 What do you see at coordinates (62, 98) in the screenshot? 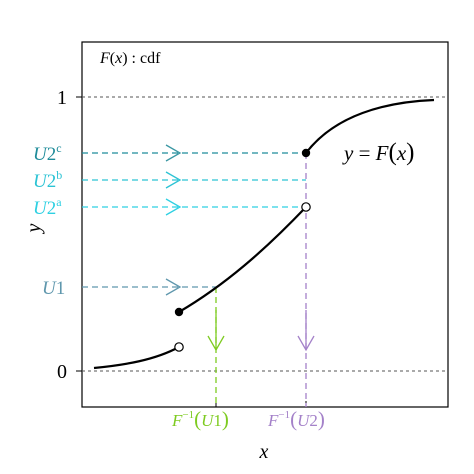
I see `y-tick-label-one: 1` at bounding box center [62, 98].